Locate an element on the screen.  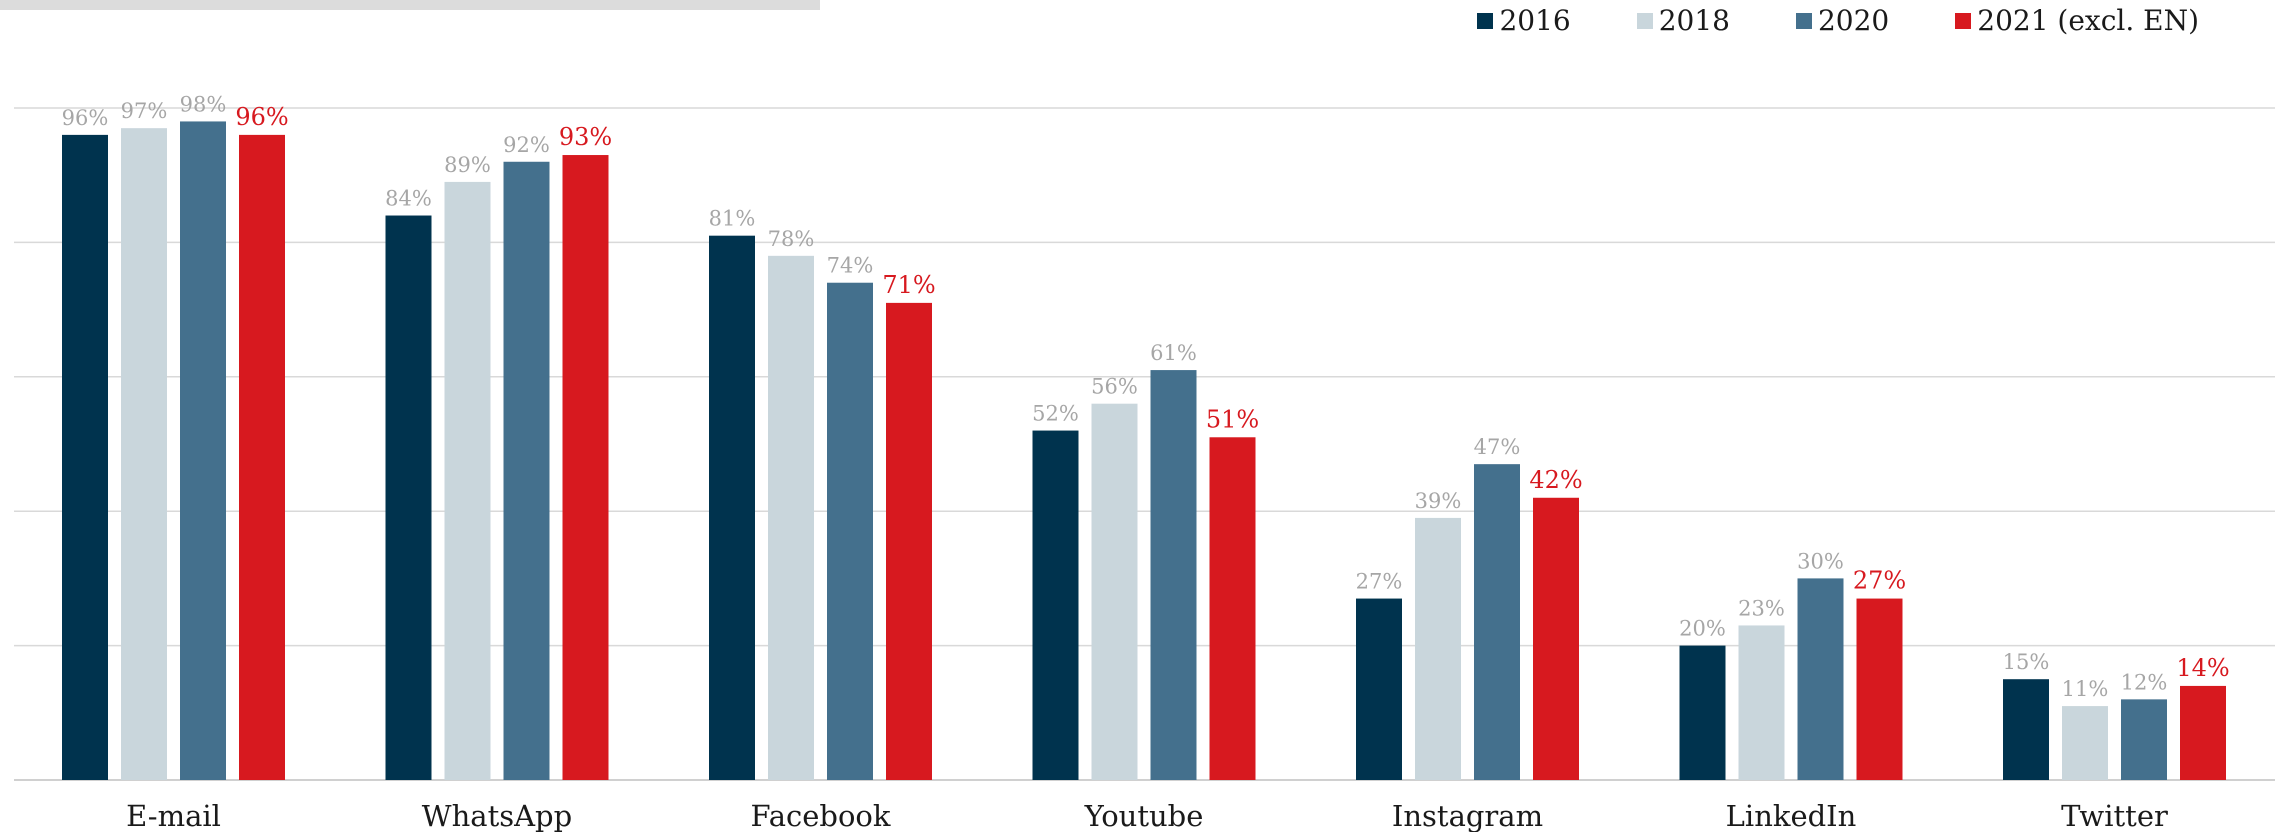
data-label: 93% is located at coordinates (585, 137).